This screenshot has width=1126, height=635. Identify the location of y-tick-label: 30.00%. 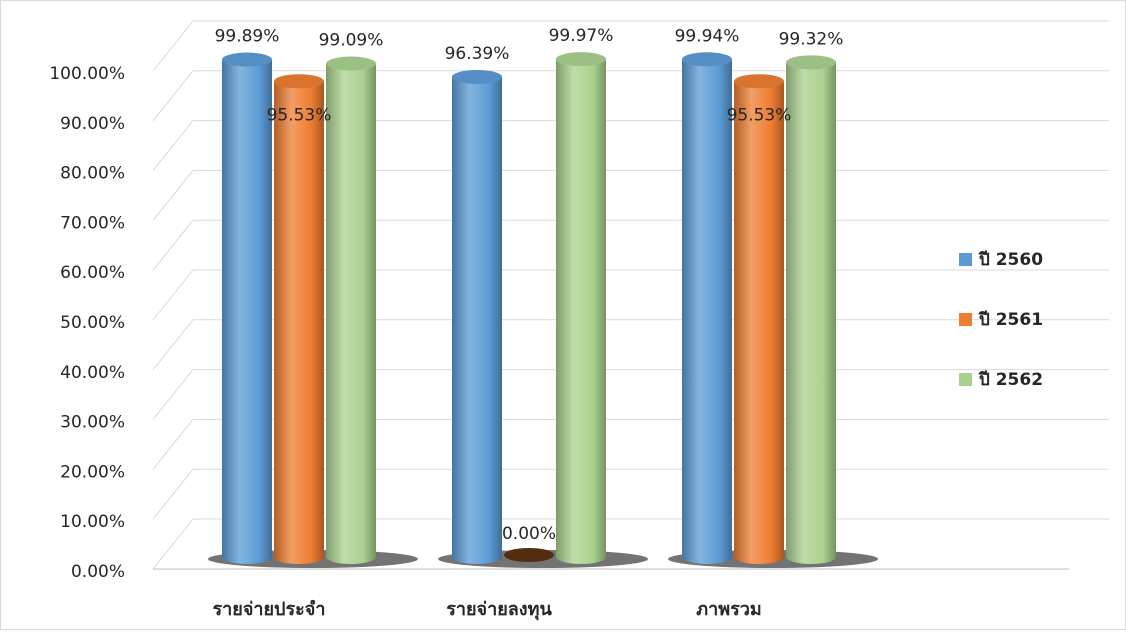
(92, 423).